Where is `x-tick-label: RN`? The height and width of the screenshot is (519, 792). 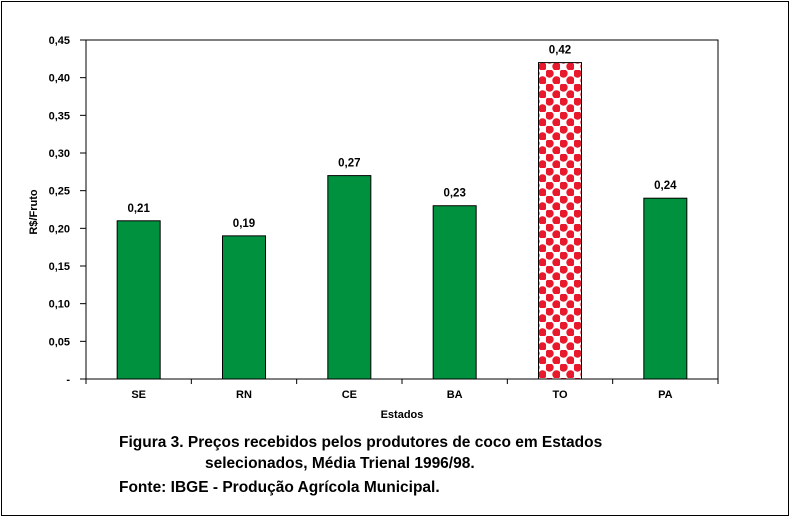 x-tick-label: RN is located at coordinates (244, 395).